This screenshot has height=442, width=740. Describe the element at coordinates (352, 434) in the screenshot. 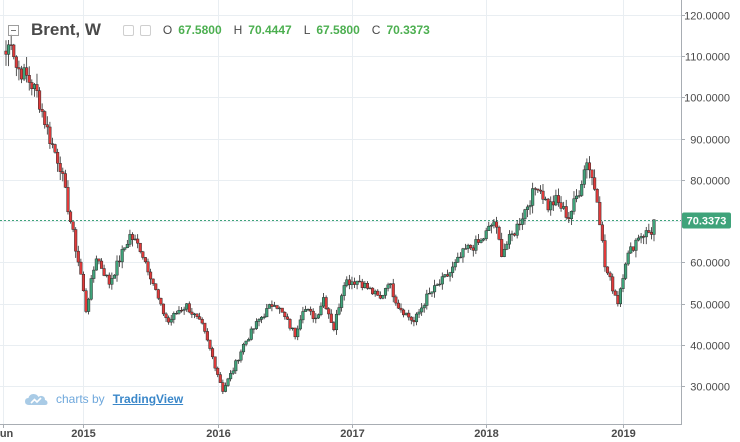

I see `time-tick-label: 2017` at that location.